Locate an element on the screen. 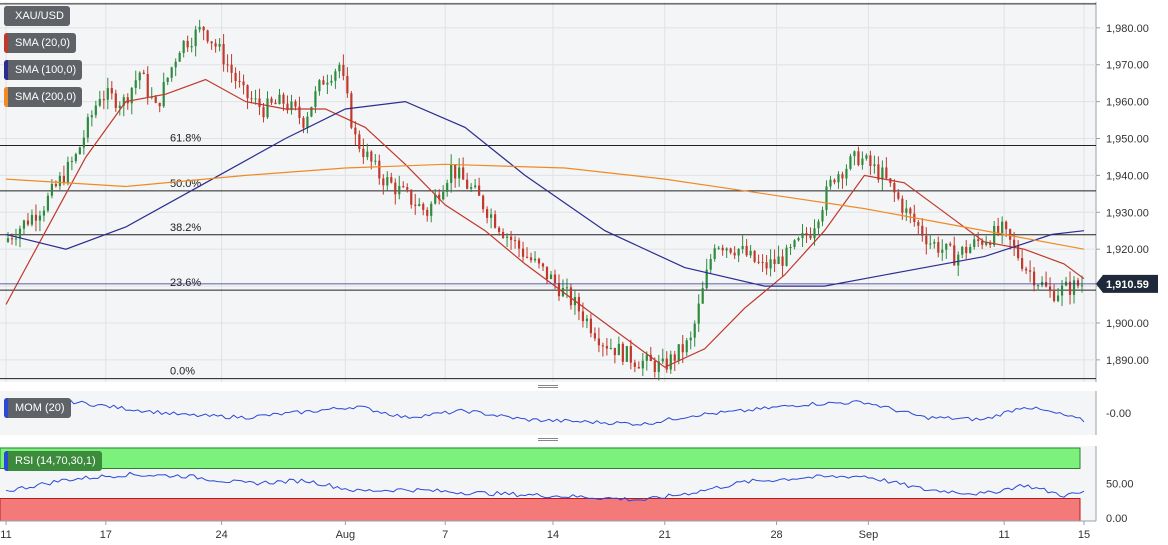  y-tick-label: 1,890.00 is located at coordinates (1127, 361).